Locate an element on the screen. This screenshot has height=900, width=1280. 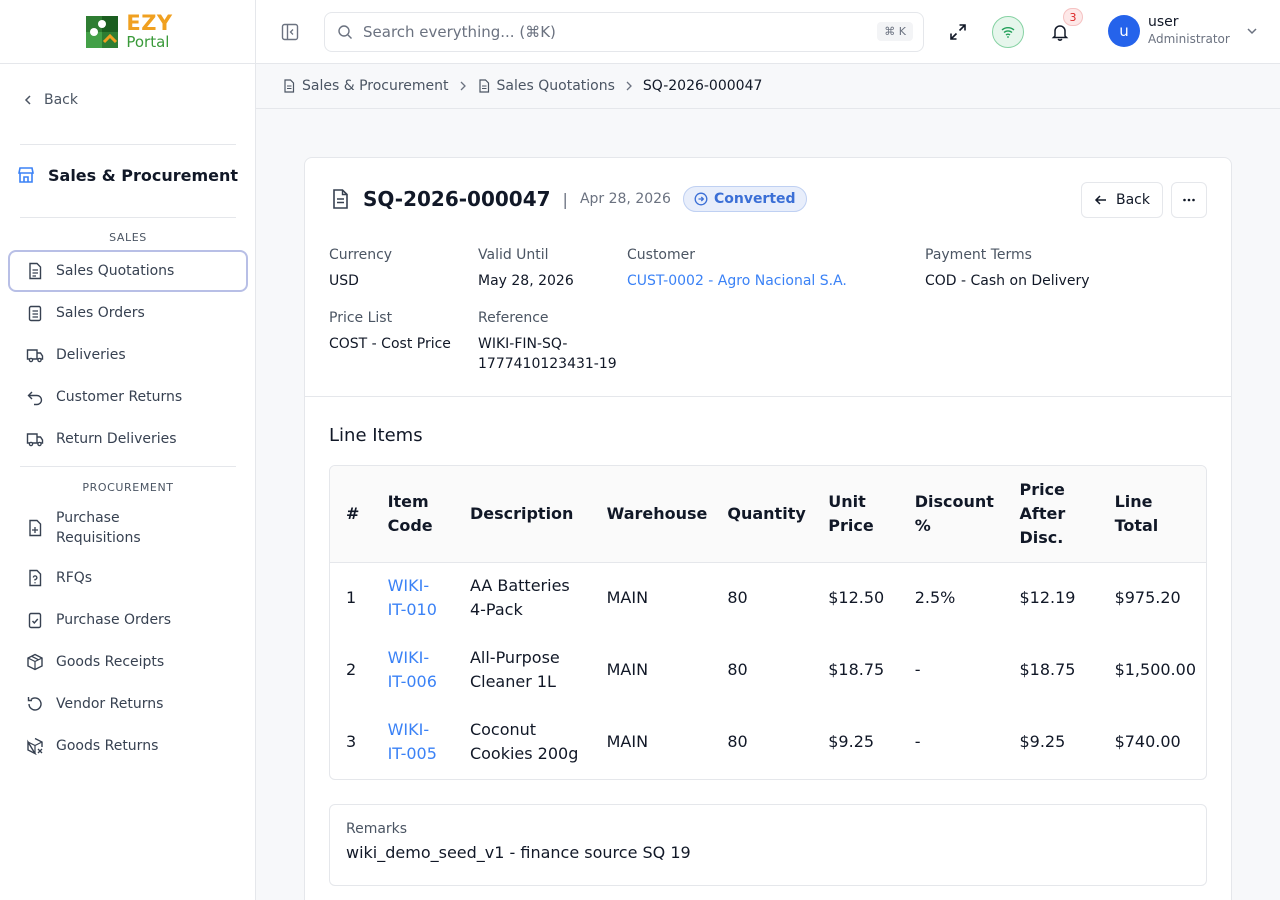
cell-line-total: $1,500.00 is located at coordinates (1155, 669).